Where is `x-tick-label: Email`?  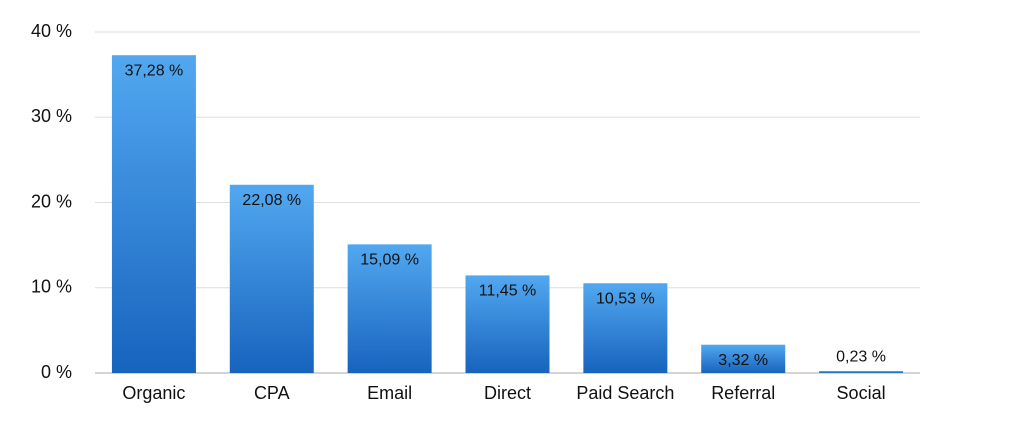 x-tick-label: Email is located at coordinates (389, 393).